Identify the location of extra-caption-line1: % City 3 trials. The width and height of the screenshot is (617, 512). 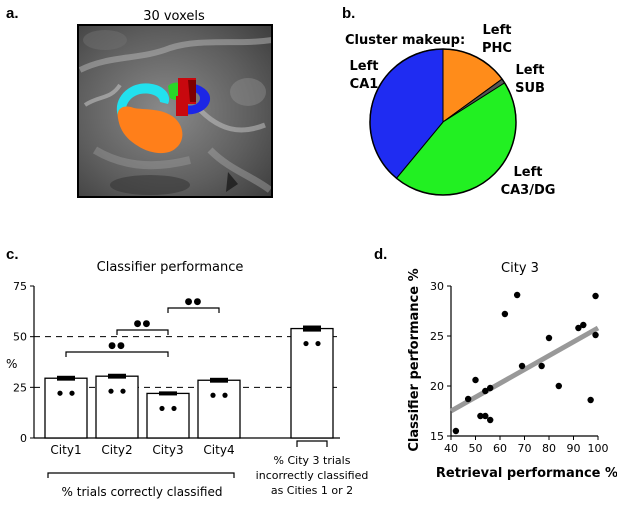
(312, 460).